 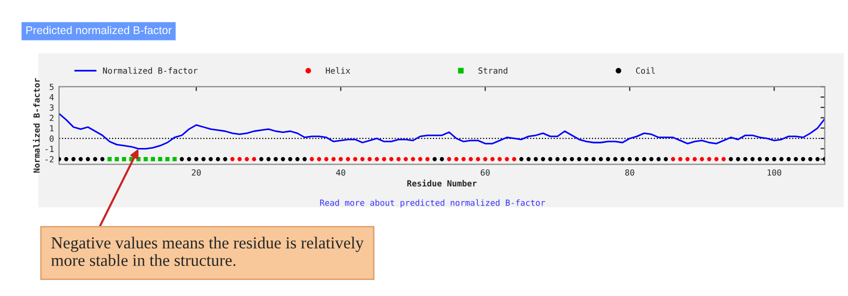 I want to click on x-tick-label: 60, so click(x=485, y=172).